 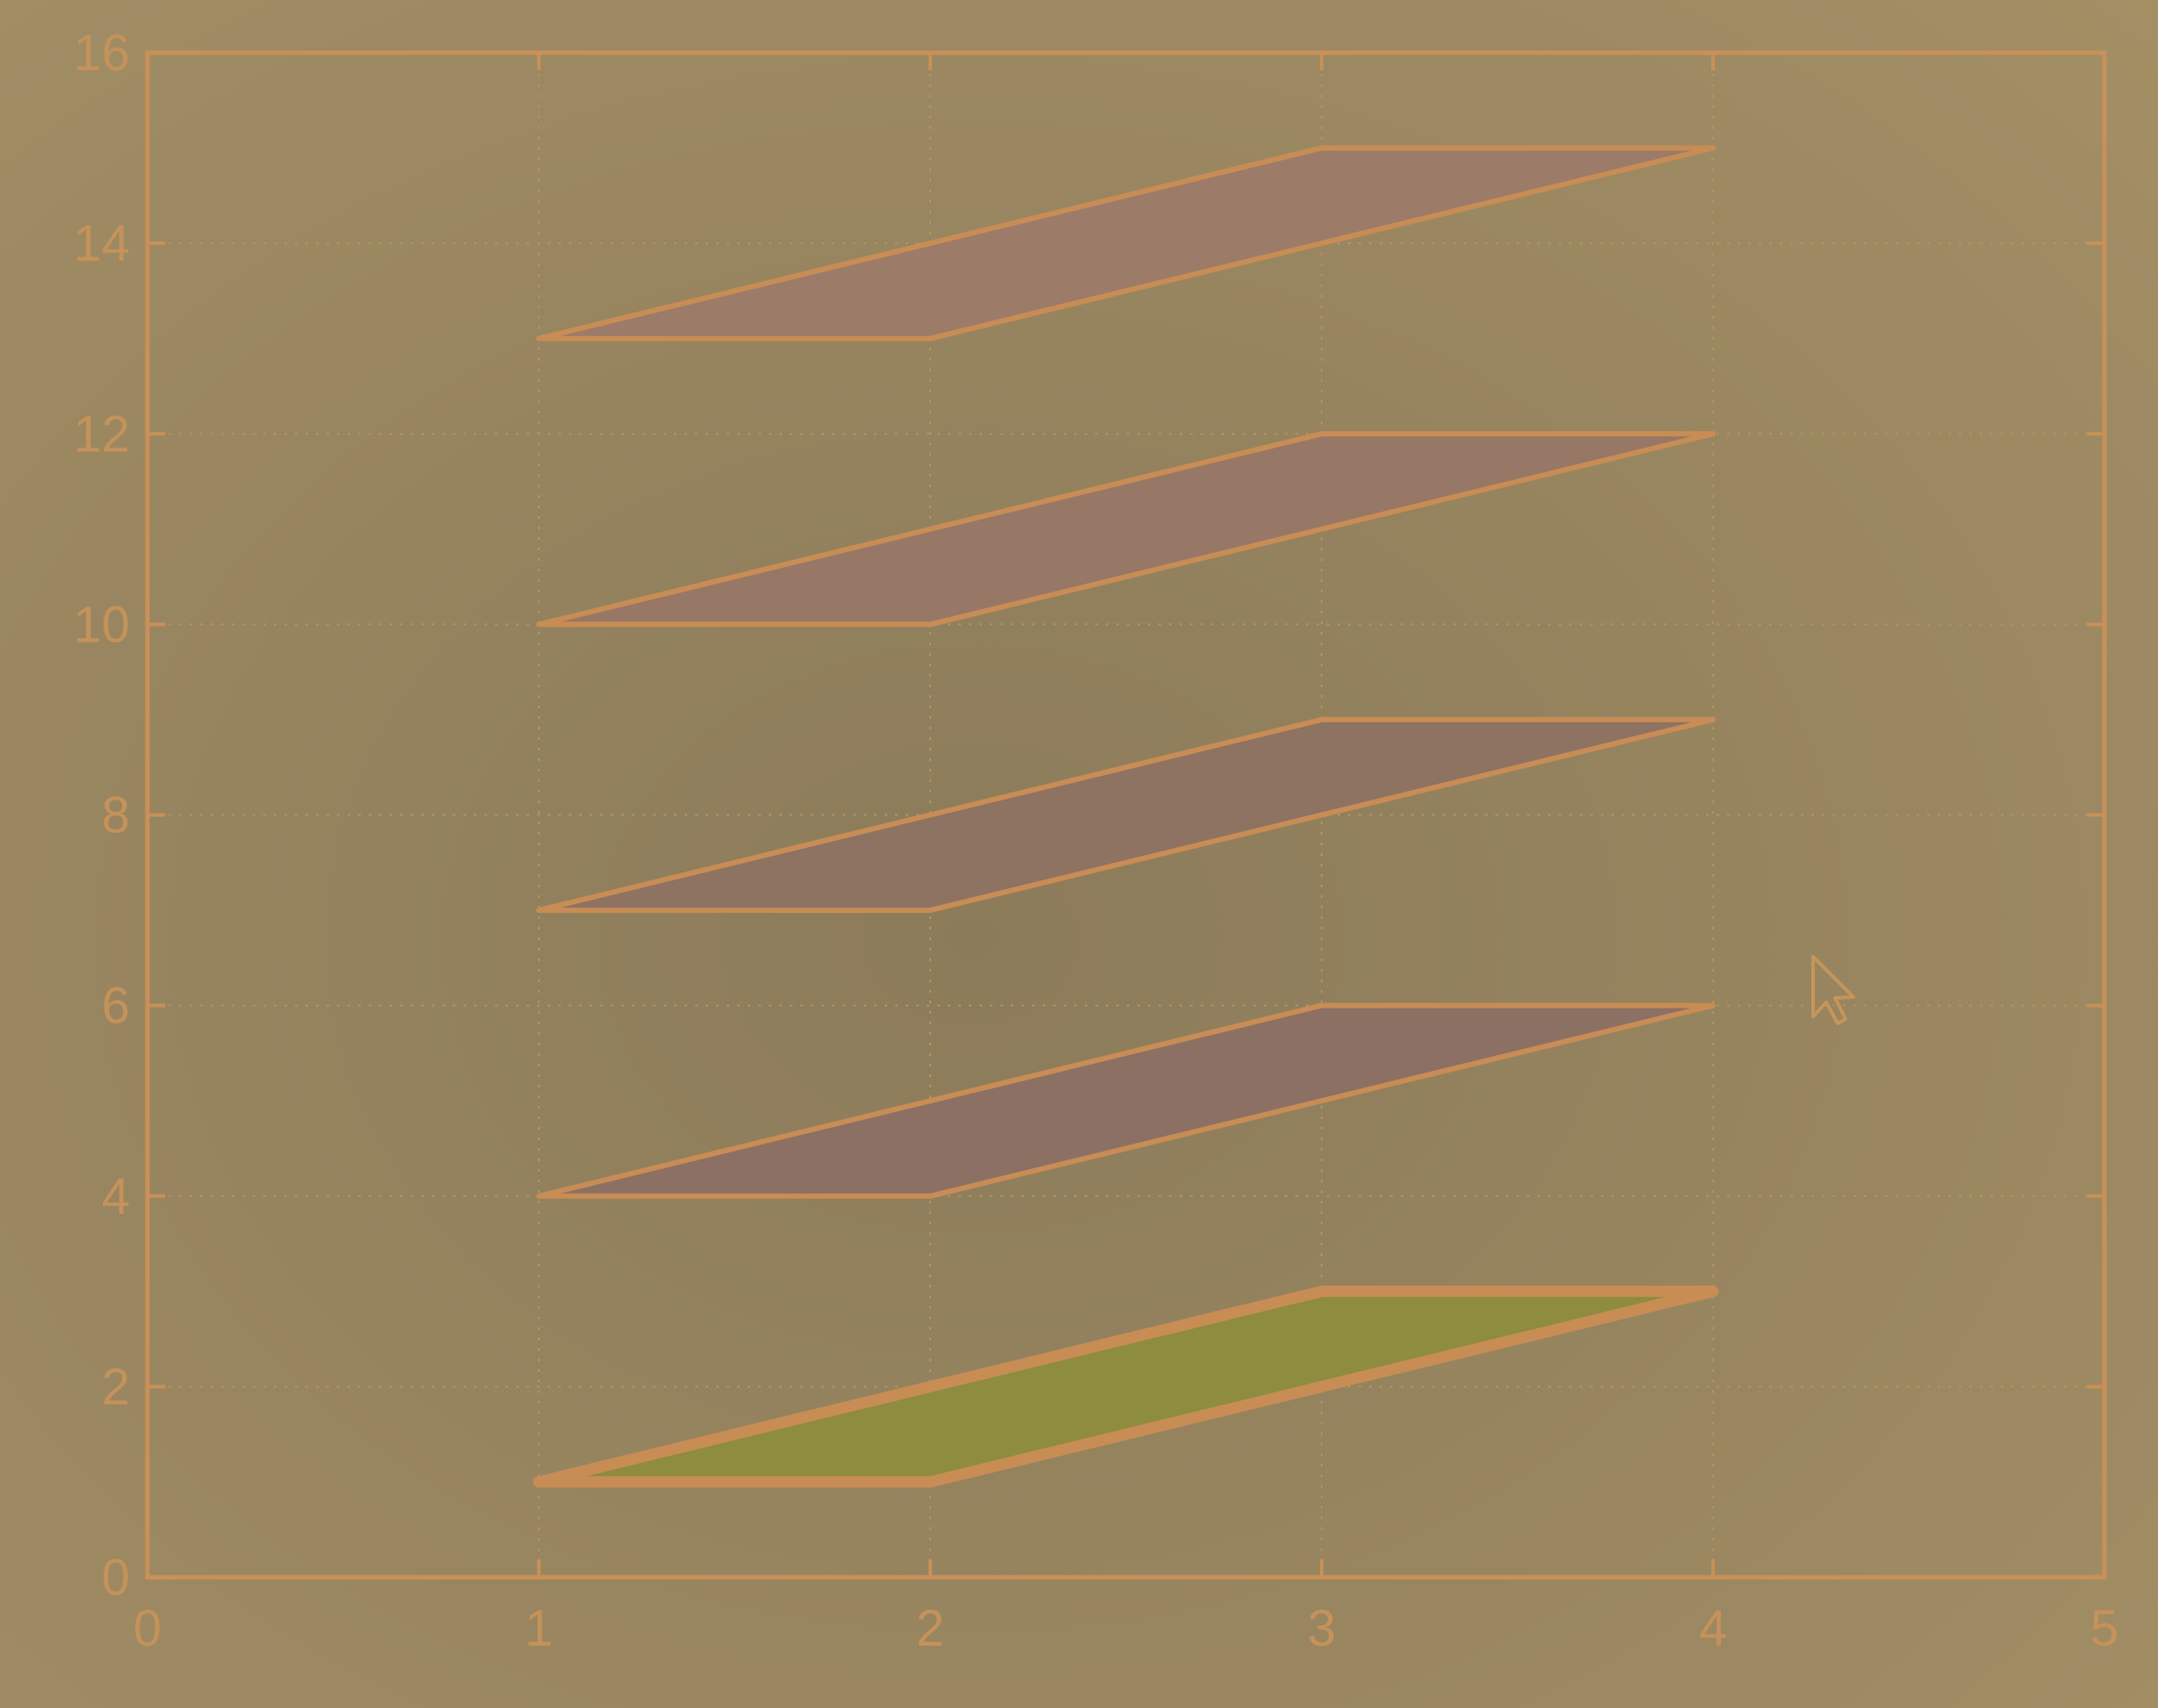 What do you see at coordinates (1833, 990) in the screenshot?
I see `mouse-pointer-icon` at bounding box center [1833, 990].